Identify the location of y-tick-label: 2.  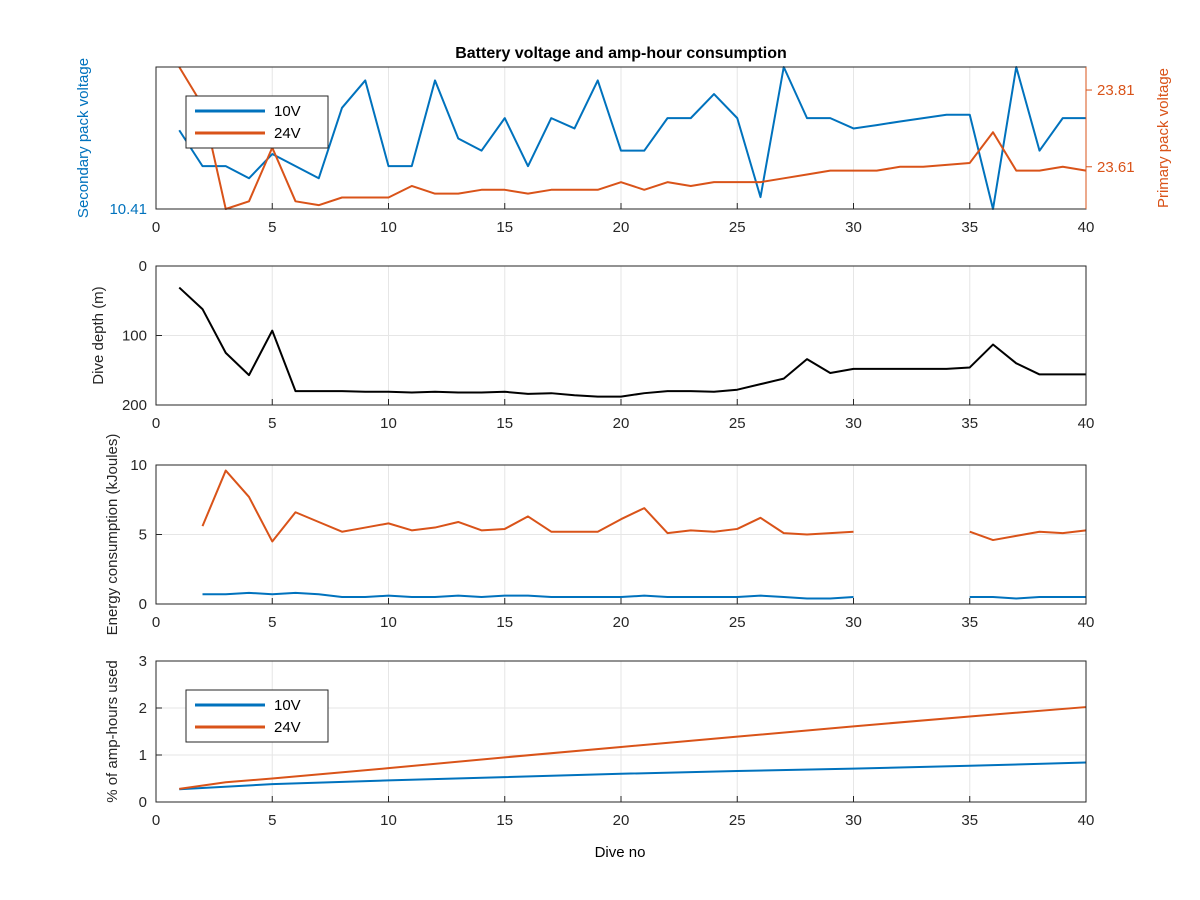
(143, 708).